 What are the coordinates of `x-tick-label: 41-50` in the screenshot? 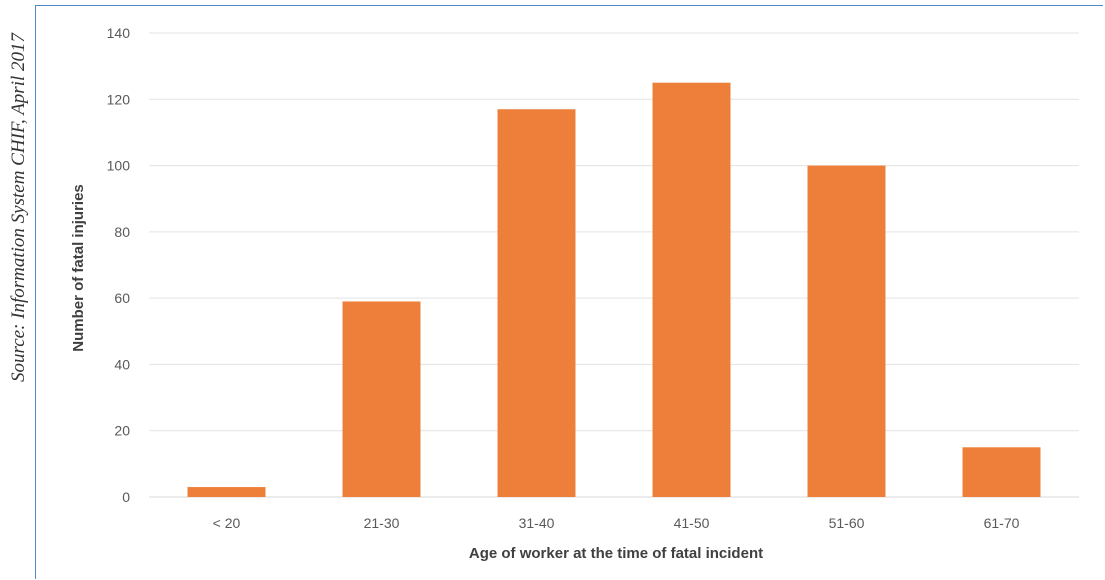 It's located at (692, 523).